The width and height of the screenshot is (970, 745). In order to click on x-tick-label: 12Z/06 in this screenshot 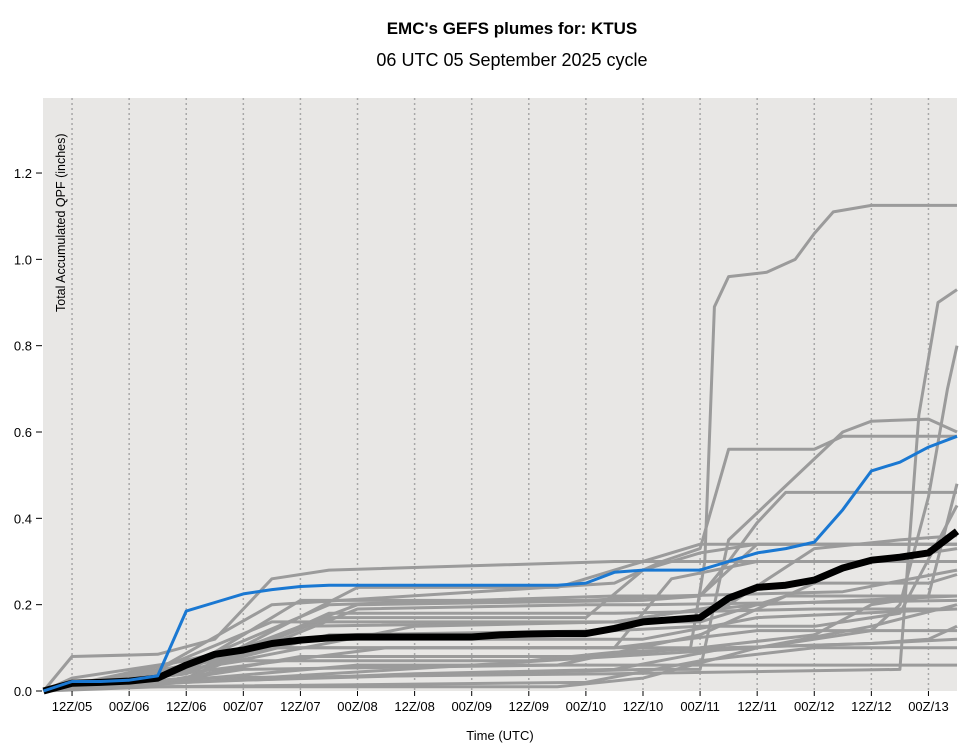, I will do `click(186, 706)`.